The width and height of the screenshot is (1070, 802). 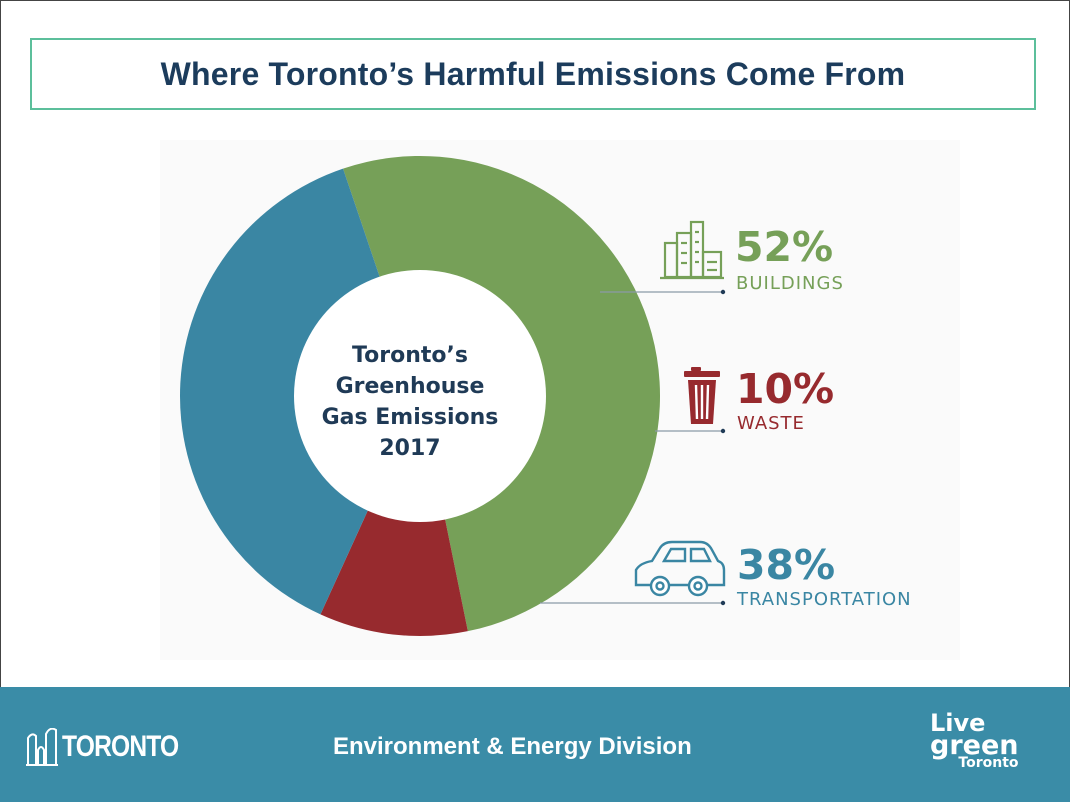 I want to click on toronto-wordmark: TORONTO, so click(x=120, y=746).